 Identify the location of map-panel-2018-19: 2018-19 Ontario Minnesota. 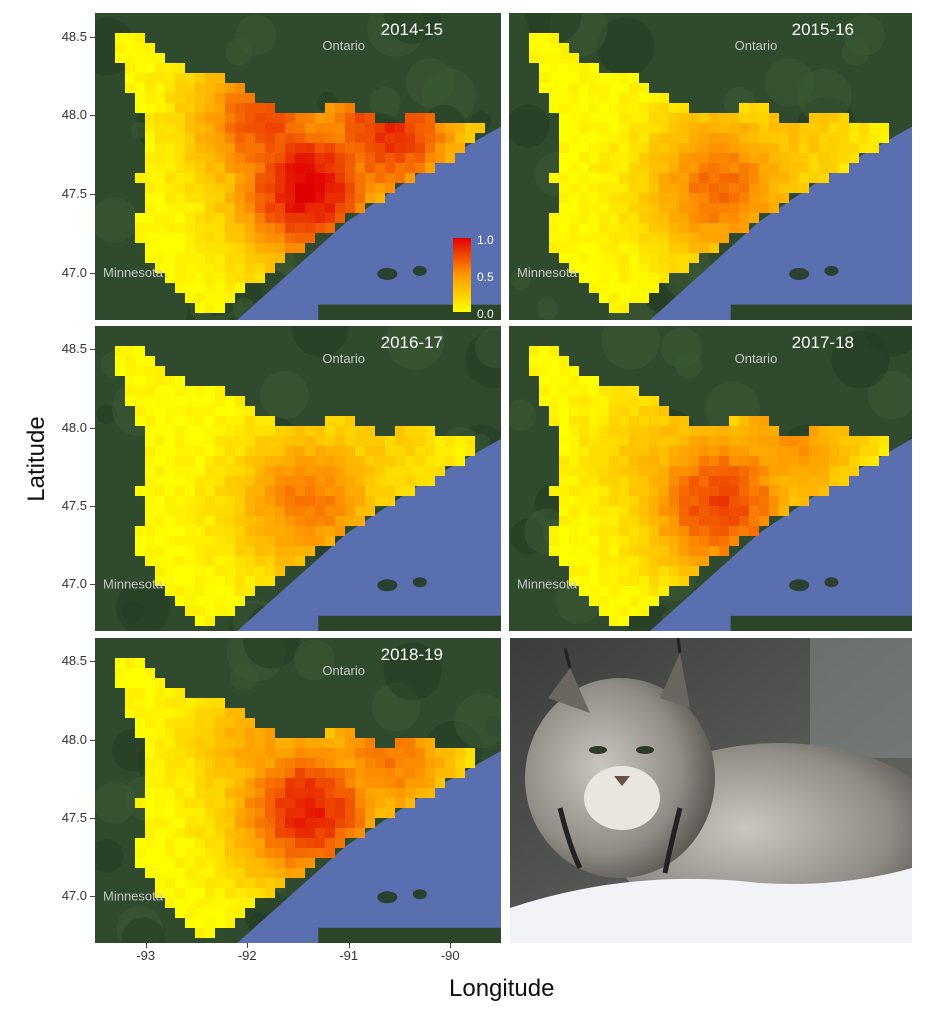
(298, 790).